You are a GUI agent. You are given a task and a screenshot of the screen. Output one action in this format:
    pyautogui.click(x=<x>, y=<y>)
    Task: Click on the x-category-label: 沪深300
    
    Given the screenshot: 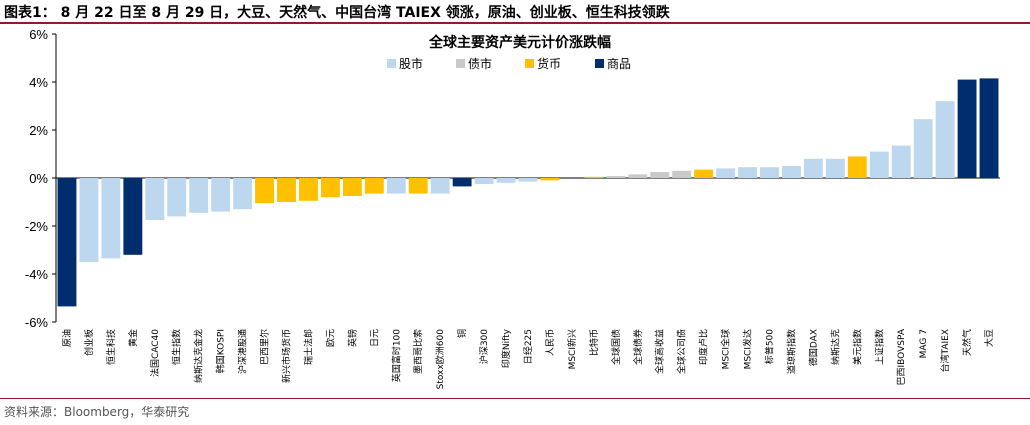 What is the action you would take?
    pyautogui.click(x=484, y=346)
    